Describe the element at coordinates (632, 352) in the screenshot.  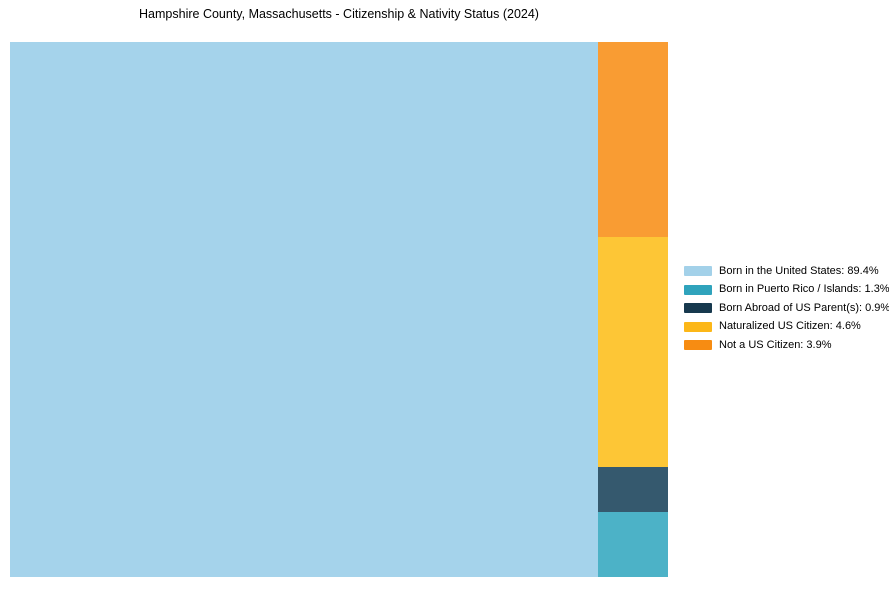
I see `treemap-cell-naturalized-us-citizen` at that location.